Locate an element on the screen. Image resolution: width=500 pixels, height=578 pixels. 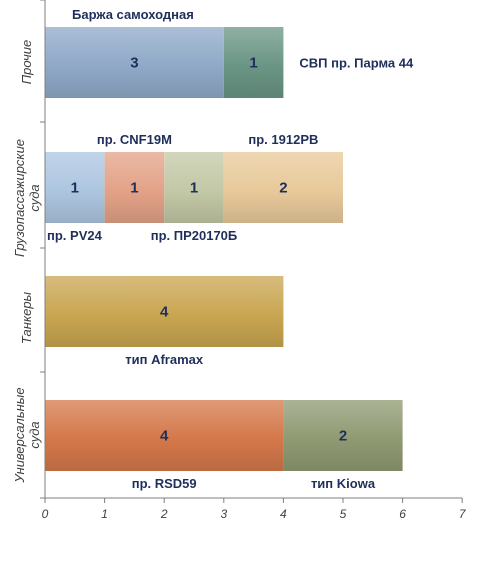
segment-annotation: пр. RSD59 is located at coordinates (164, 483).